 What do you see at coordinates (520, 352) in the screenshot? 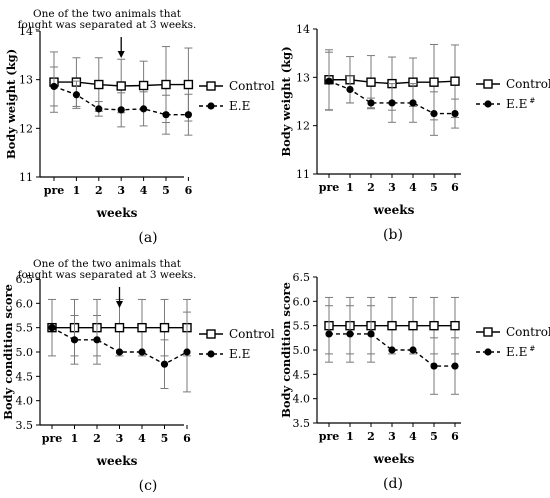
I see `legend-label: E.E #` at bounding box center [520, 352].